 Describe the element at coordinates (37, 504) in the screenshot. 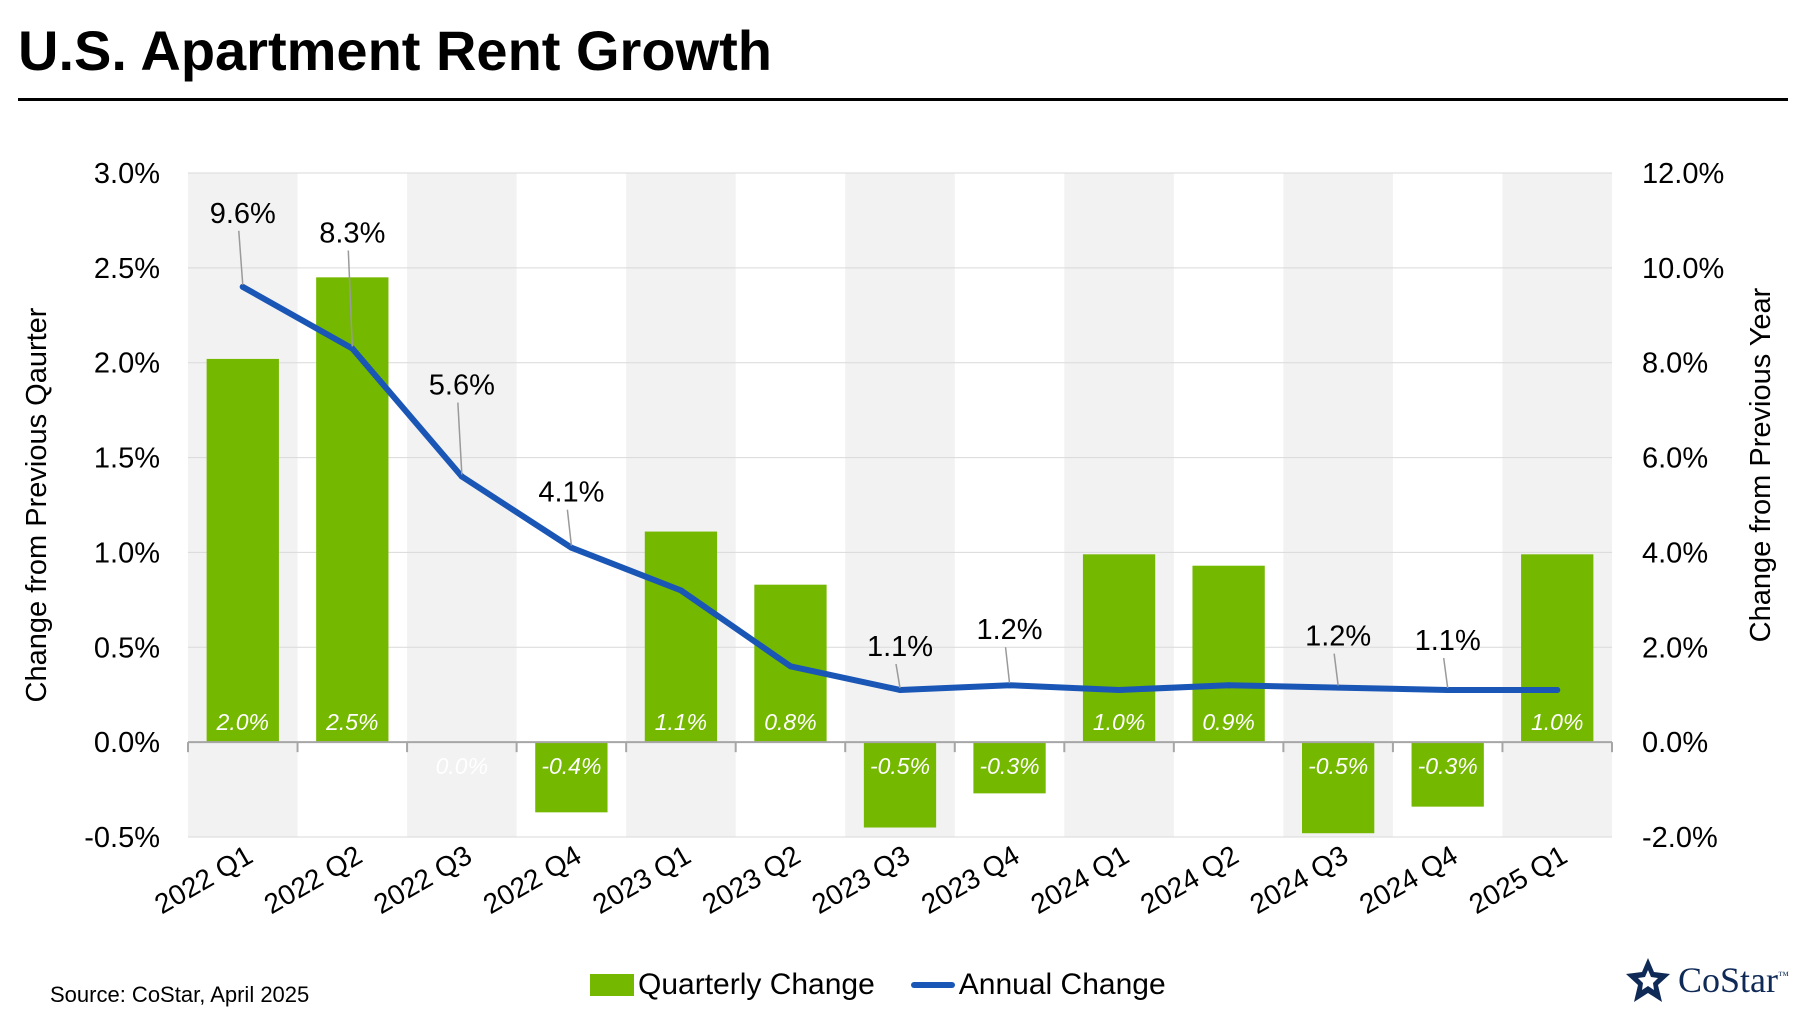

I see `y-axis-title-left: Change from Previous Qaurter` at that location.